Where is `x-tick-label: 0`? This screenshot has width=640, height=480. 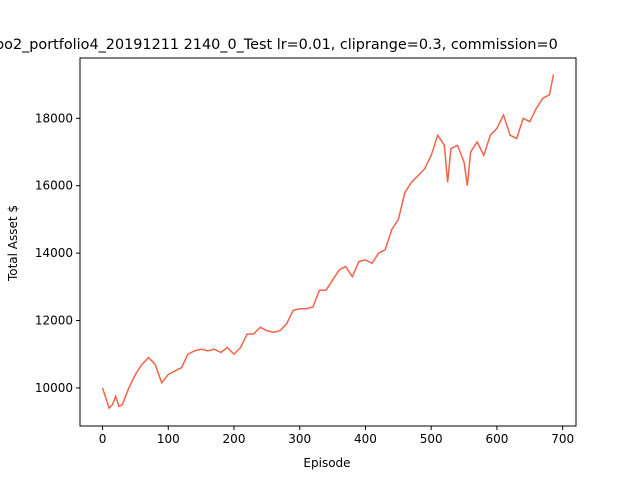 x-tick-label: 0 is located at coordinates (103, 439).